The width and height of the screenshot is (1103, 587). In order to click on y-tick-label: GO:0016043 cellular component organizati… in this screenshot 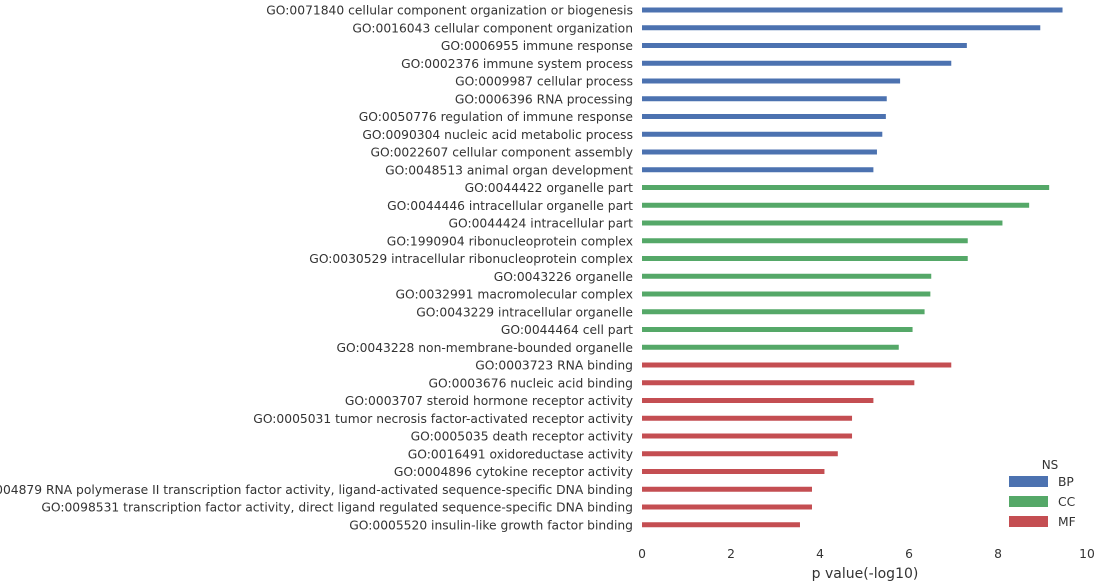, I will do `click(492, 28)`.